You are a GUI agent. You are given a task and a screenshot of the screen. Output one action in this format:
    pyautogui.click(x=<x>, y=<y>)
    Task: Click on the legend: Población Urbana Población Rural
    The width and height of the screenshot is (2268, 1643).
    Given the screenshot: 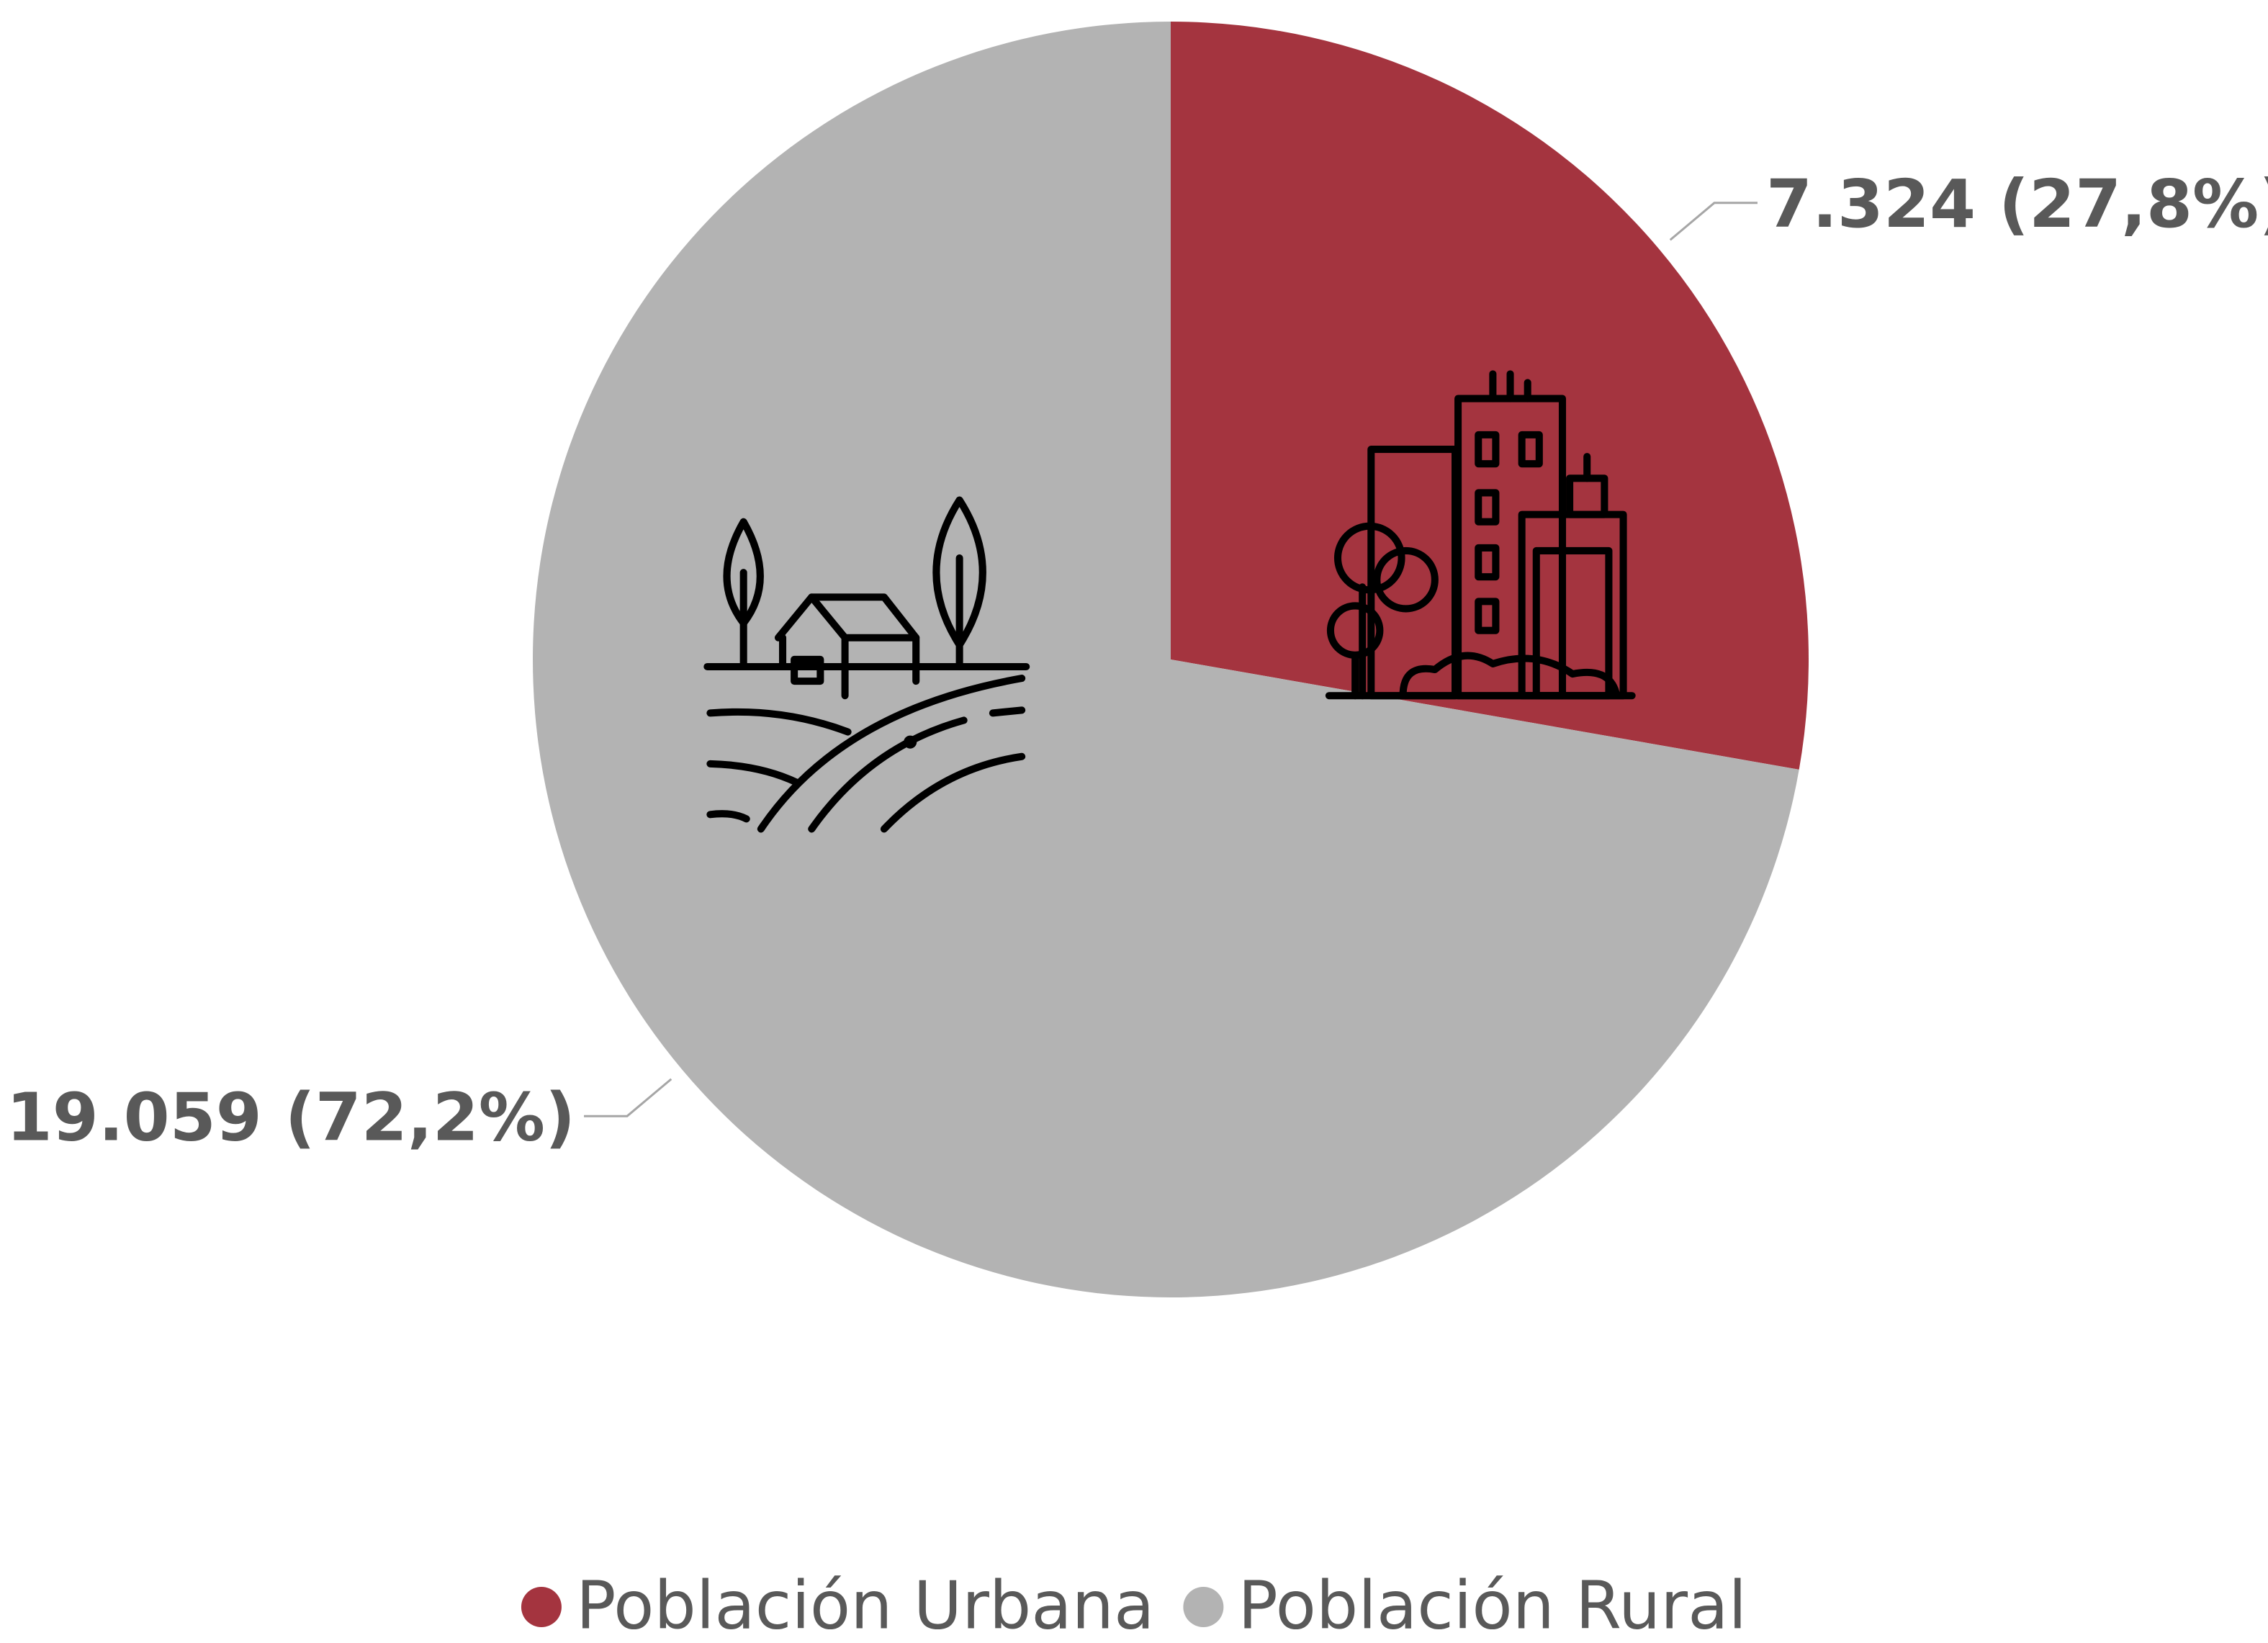 What is the action you would take?
    pyautogui.click(x=1134, y=1605)
    